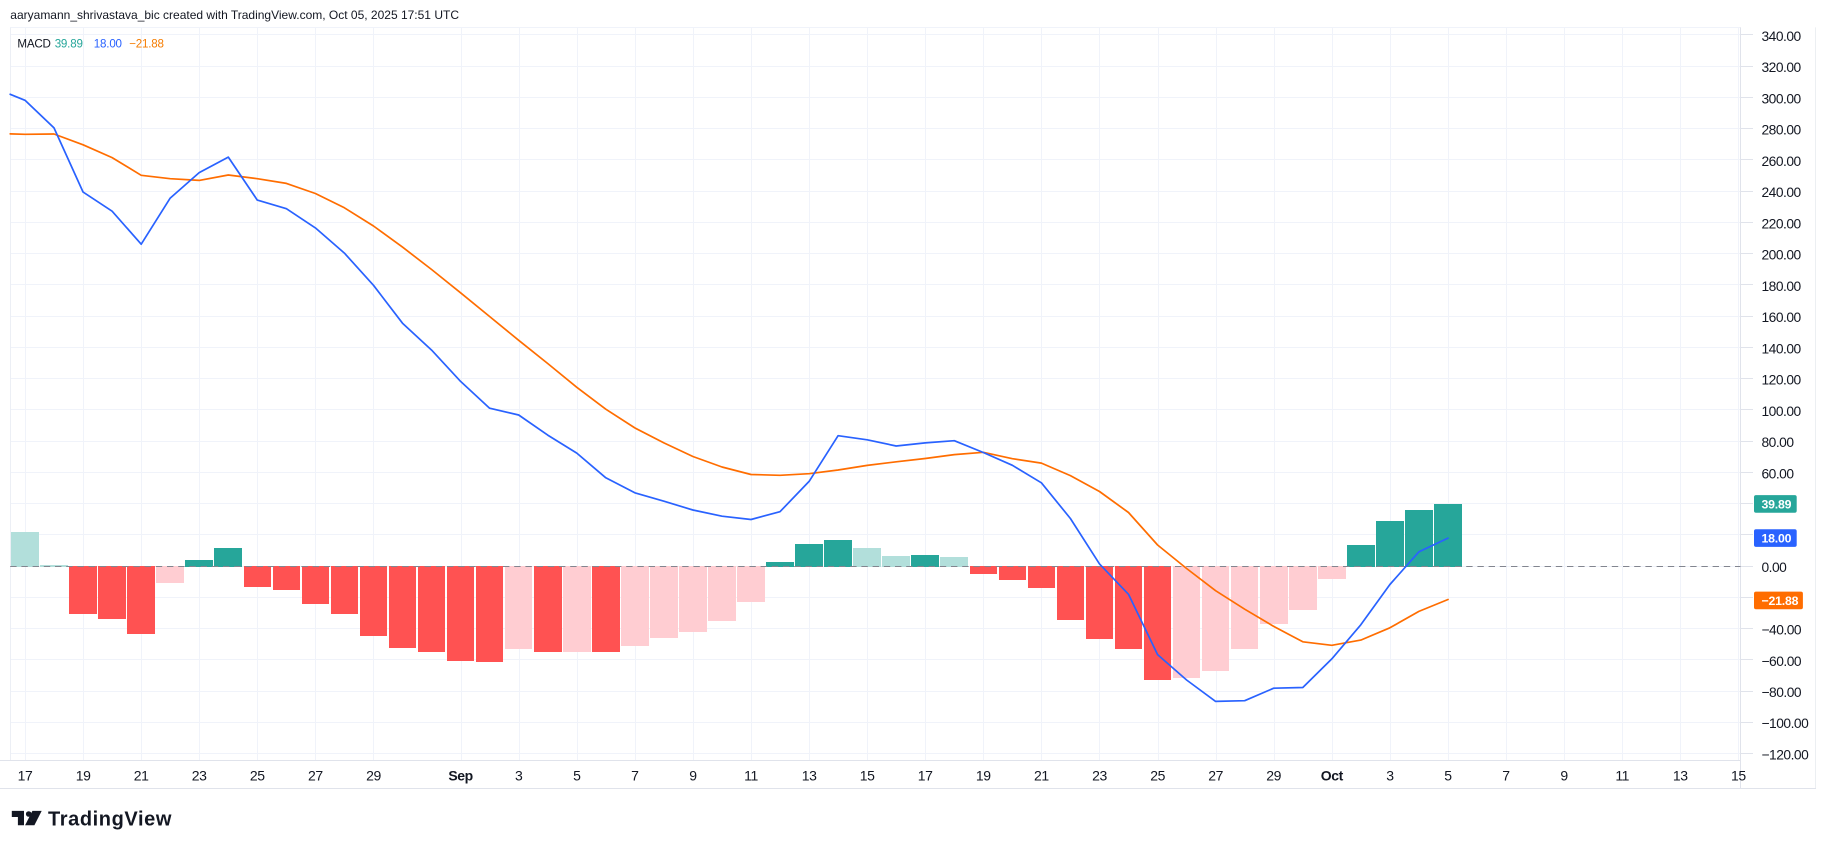  Describe the element at coordinates (1782, 348) in the screenshot. I see `svg-text: 140.00` at that location.